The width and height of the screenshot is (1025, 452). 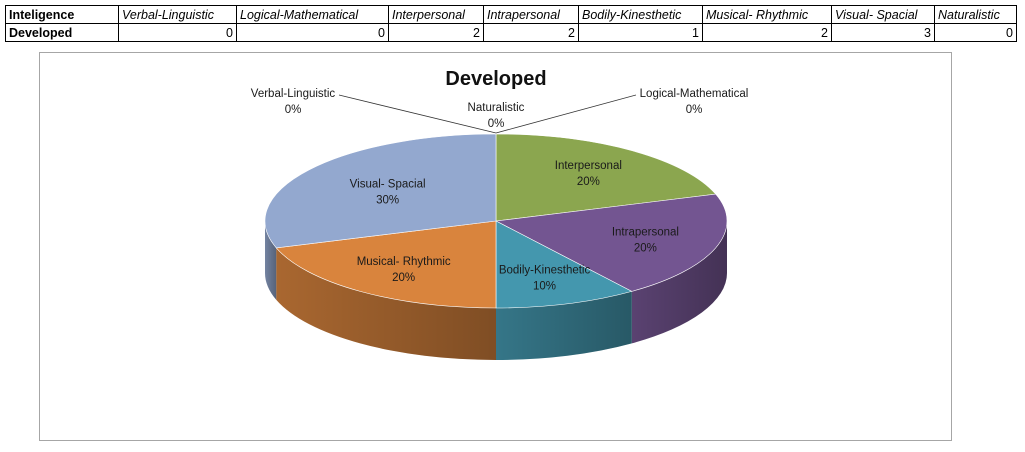 What do you see at coordinates (694, 102) in the screenshot?
I see `slice-label-logical-mathematical: Logical-Mathematical 0%` at bounding box center [694, 102].